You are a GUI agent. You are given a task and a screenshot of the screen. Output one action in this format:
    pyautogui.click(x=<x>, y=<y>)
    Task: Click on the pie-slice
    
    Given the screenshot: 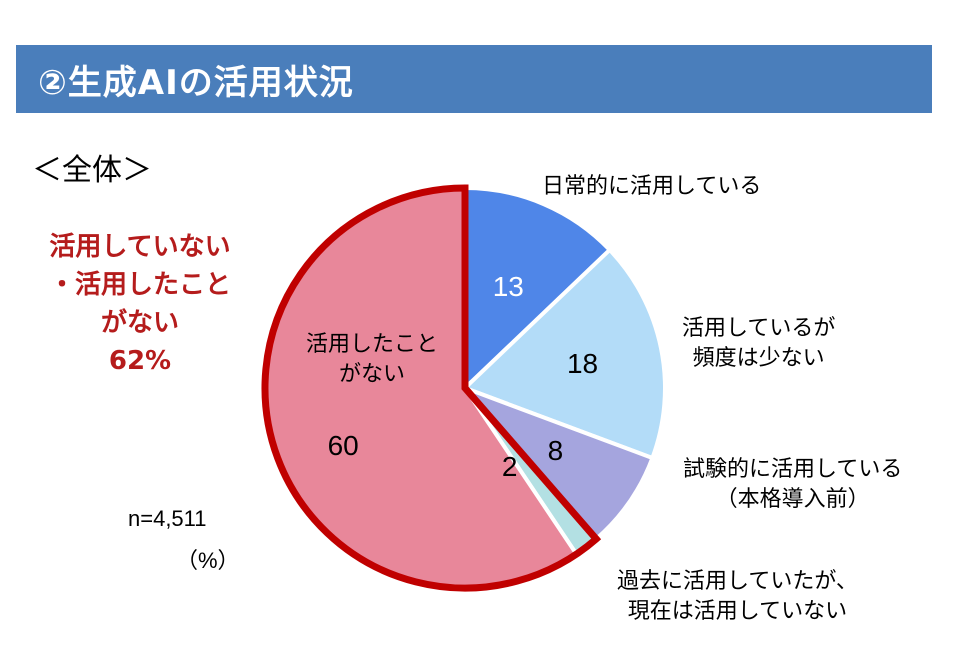 What is the action you would take?
    pyautogui.click(x=538, y=289)
    